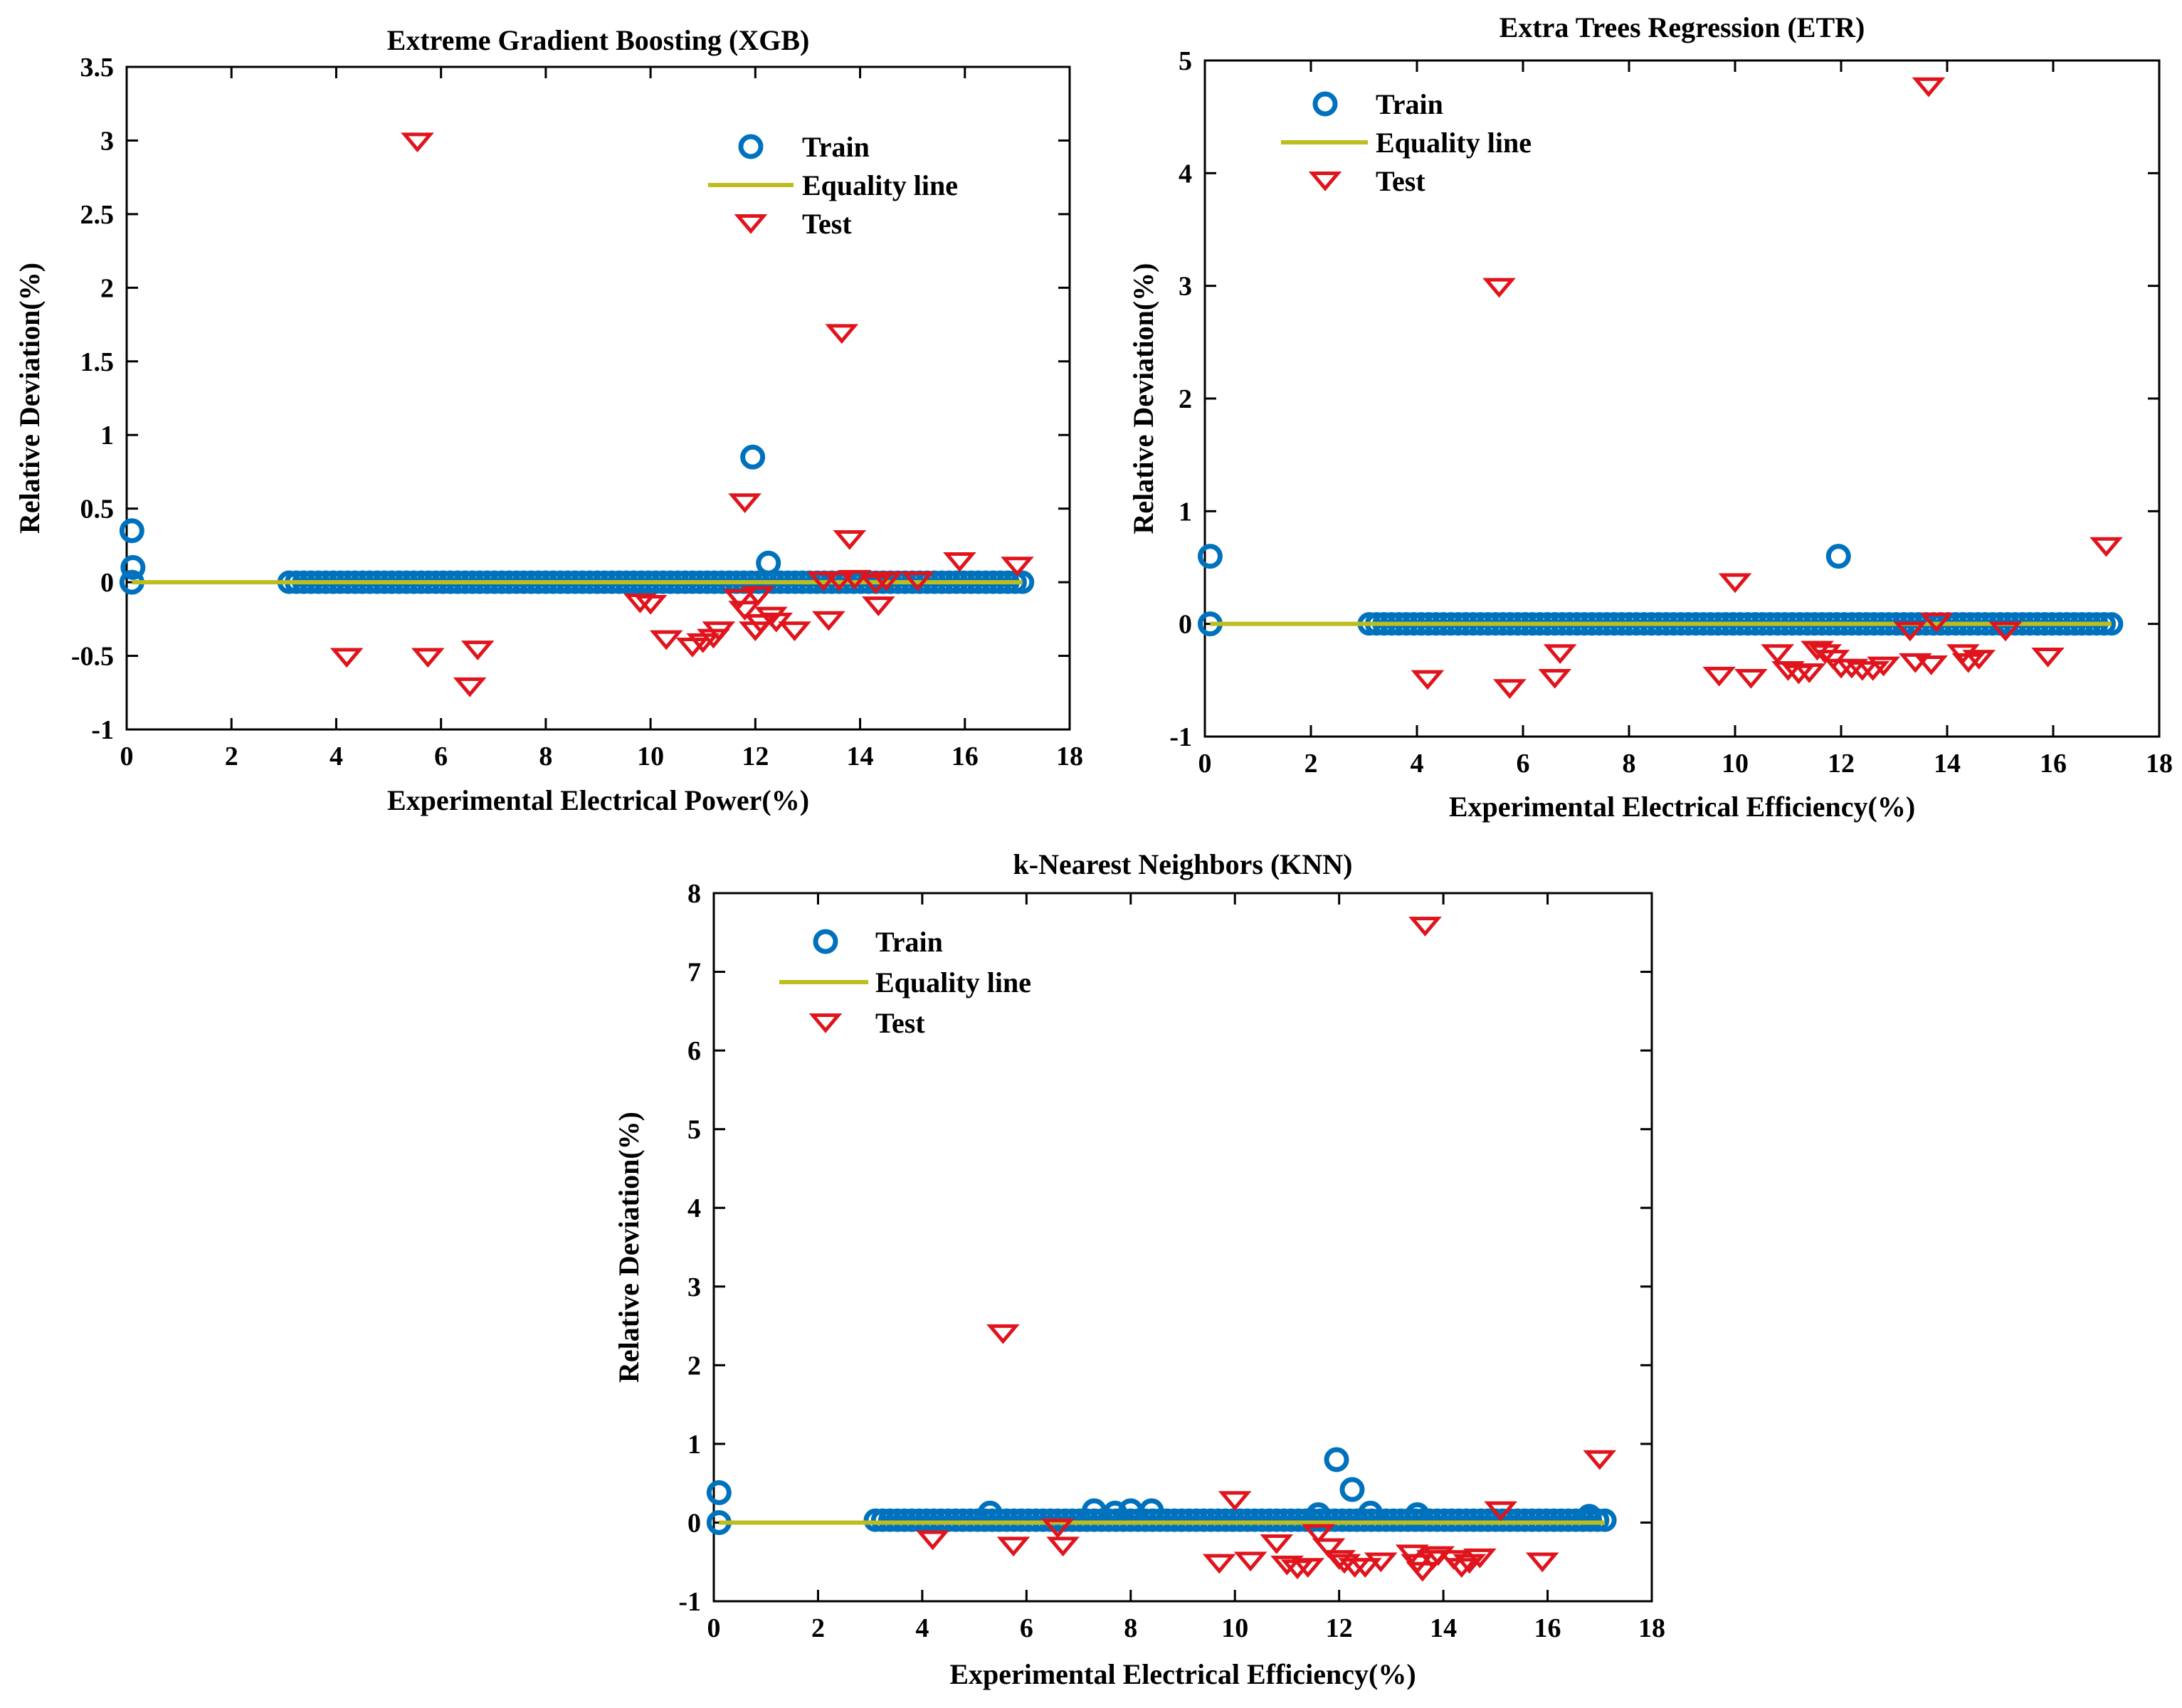 Image resolution: width=2182 pixels, height=1708 pixels. What do you see at coordinates (1185, 174) in the screenshot?
I see `y-tick-label: 4` at bounding box center [1185, 174].